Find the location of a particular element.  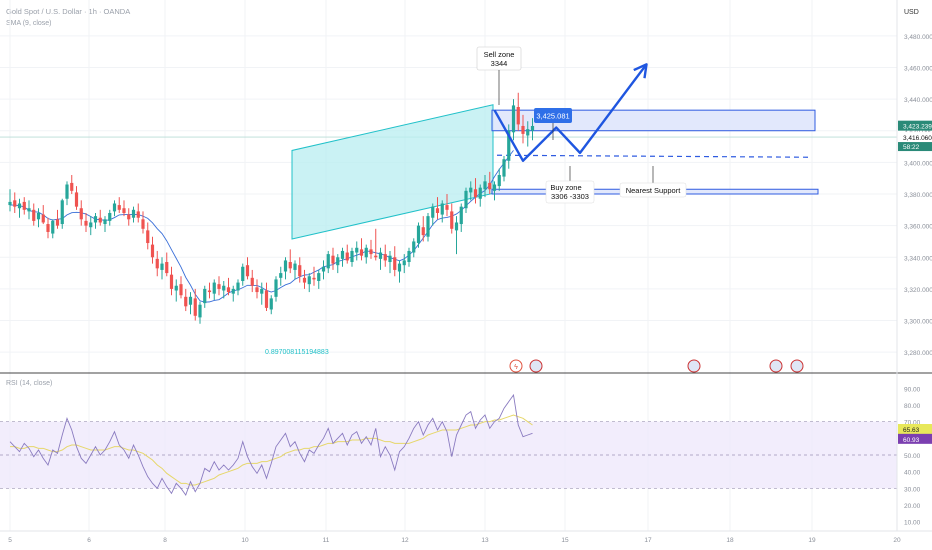

rsi-tick-label: 90.00 is located at coordinates (912, 389).